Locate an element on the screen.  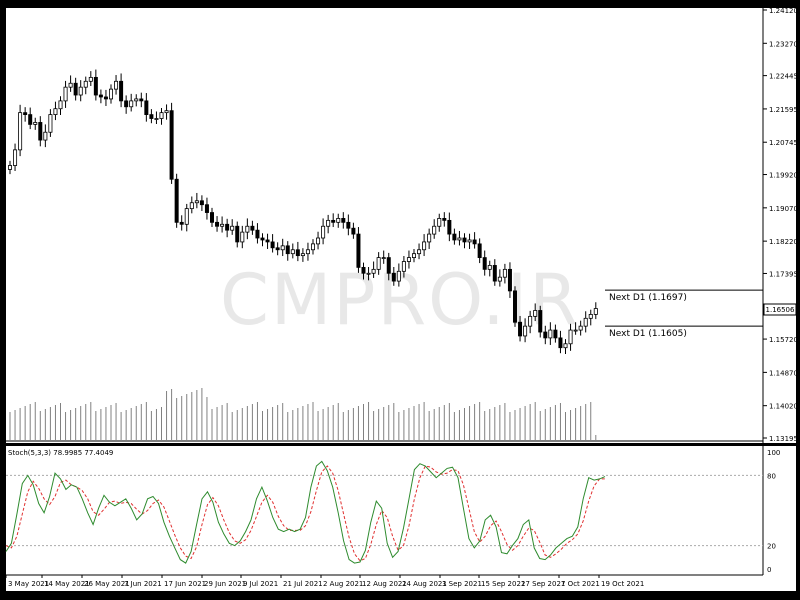
price-tick-label: 1.14020 is located at coordinates (783, 407).